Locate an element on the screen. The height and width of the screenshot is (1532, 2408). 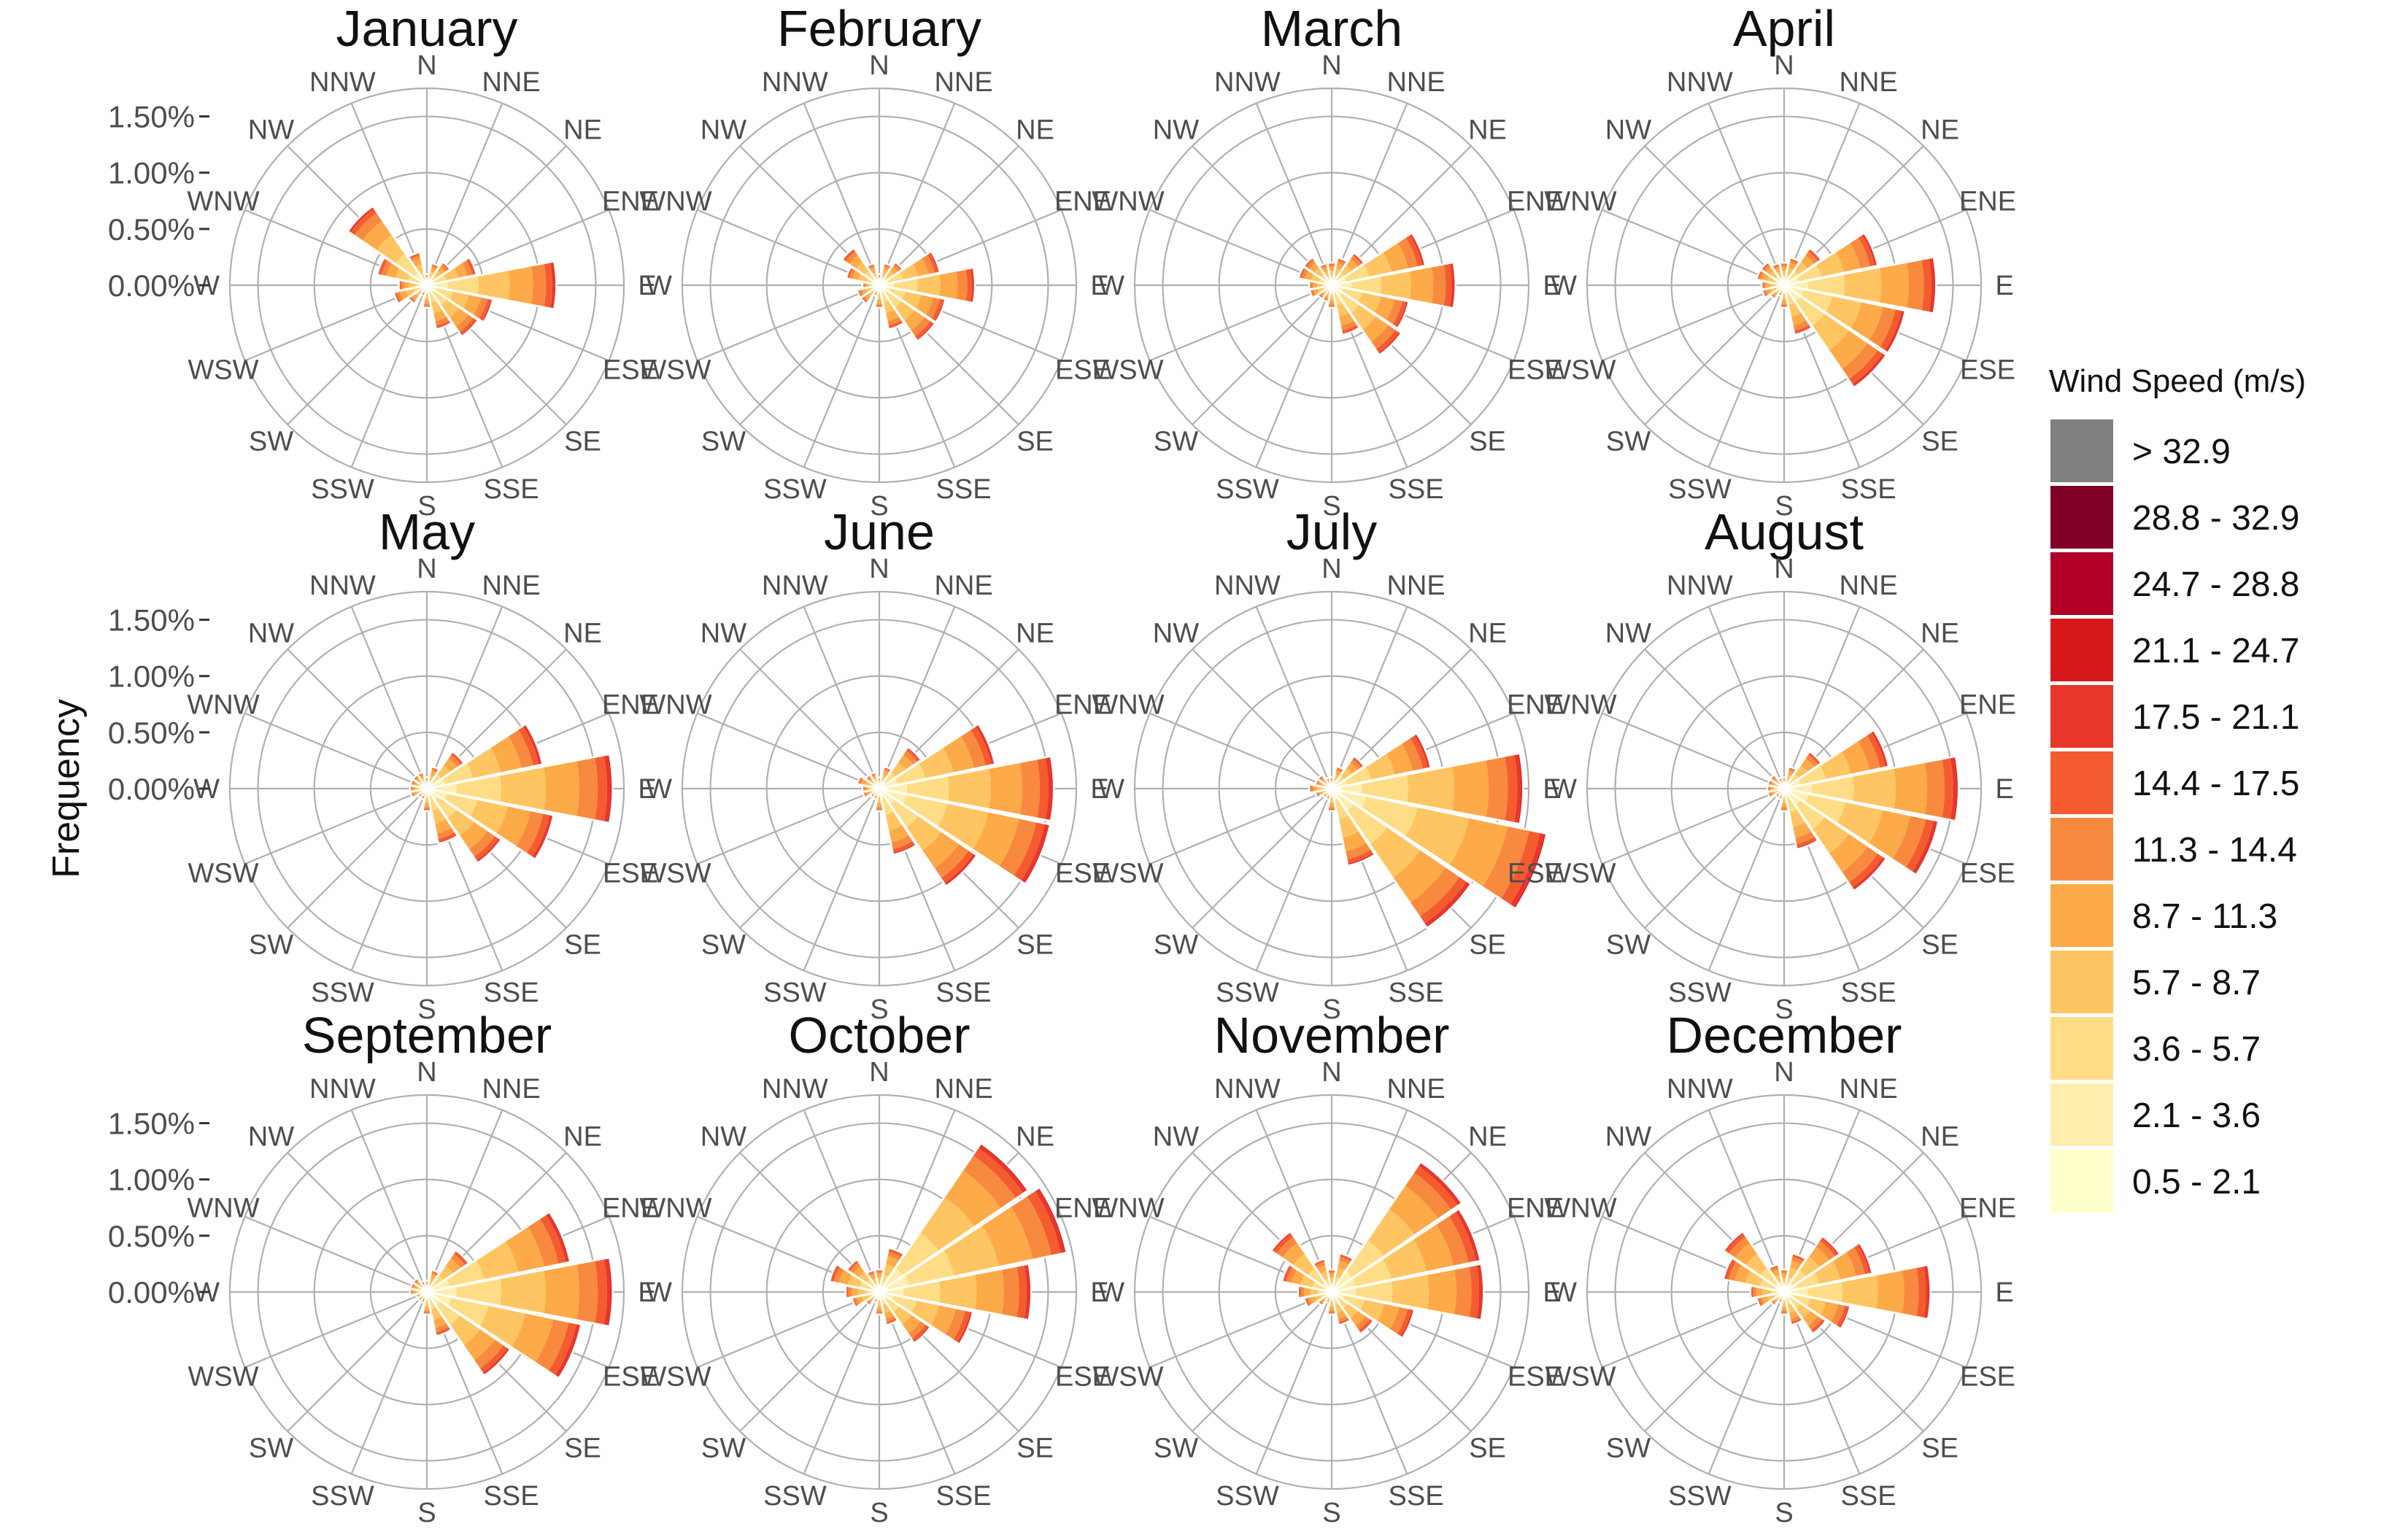
radial-tick-label: 0.00% is located at coordinates (151, 789).